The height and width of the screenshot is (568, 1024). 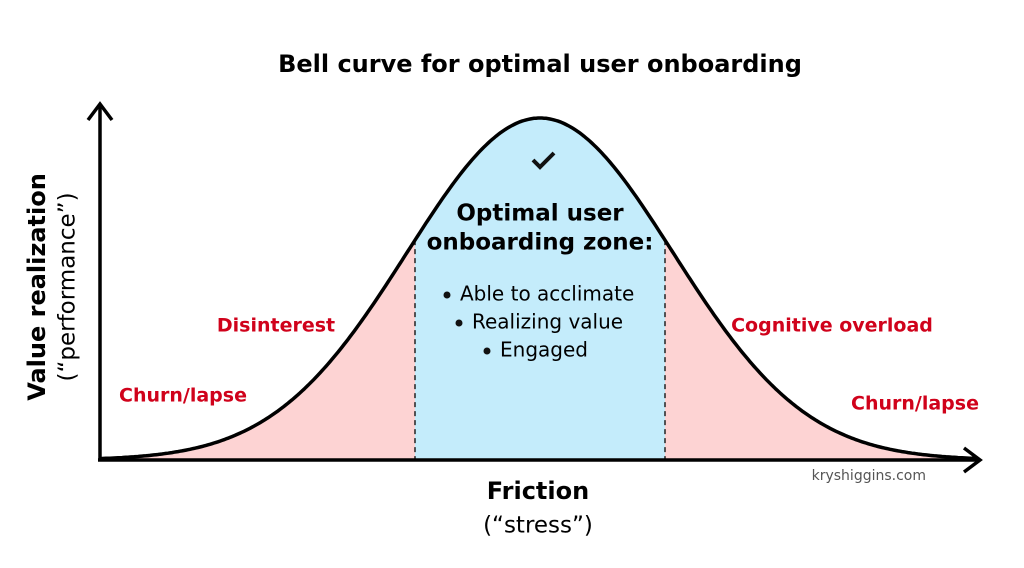 I want to click on x-axis-sublabel: (“stress”), so click(x=538, y=526).